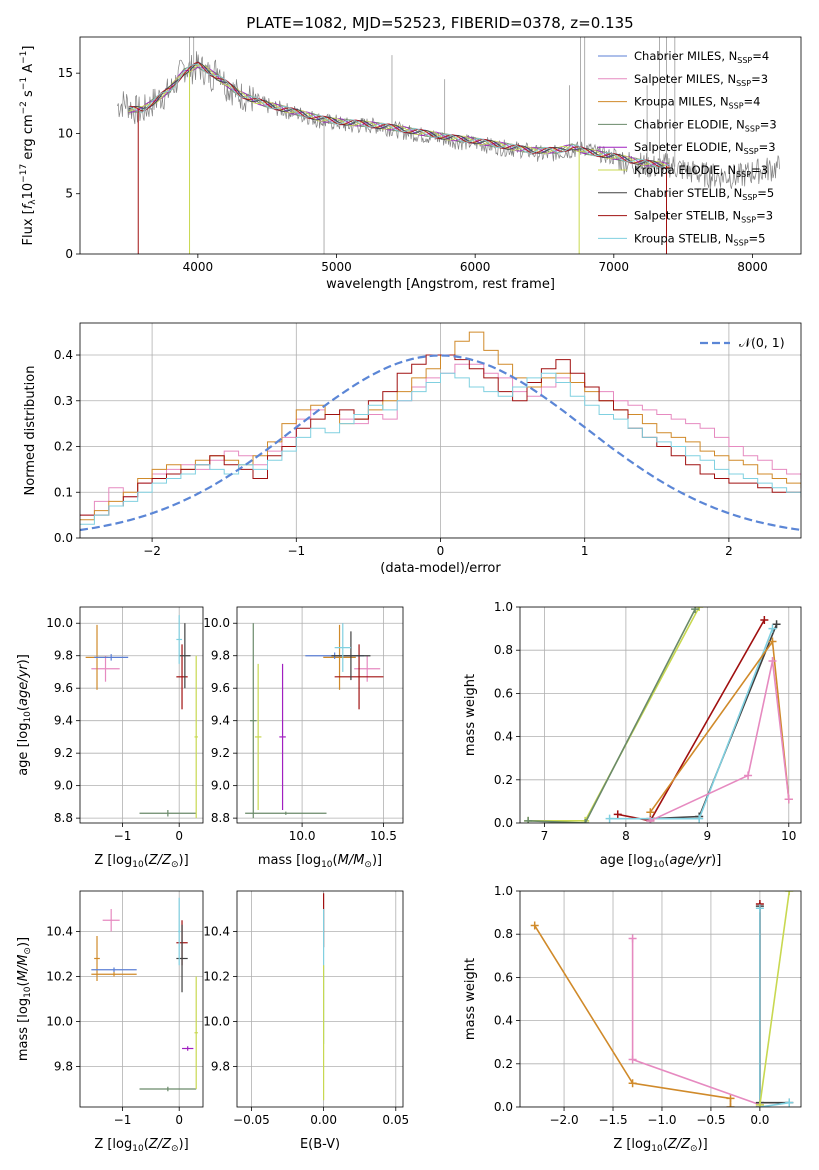 This screenshot has width=819, height=1170. I want to click on age_vs_Z-ylabel: age [log10(age/yr)], so click(24, 715).